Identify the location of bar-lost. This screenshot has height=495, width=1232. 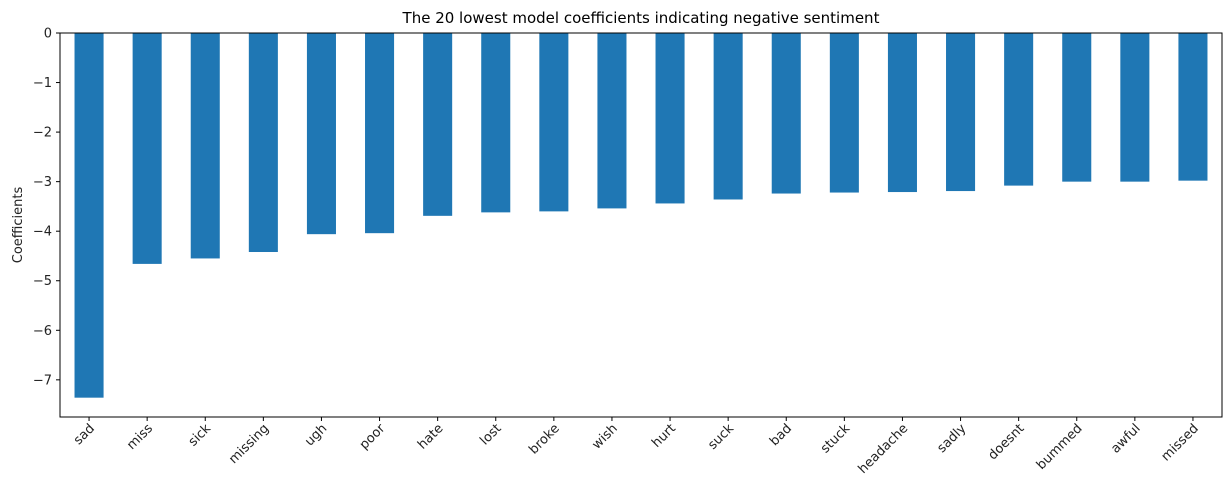
(496, 123).